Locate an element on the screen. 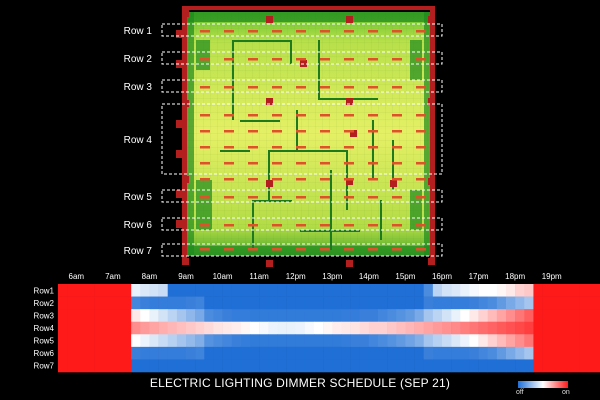  green-zone is located at coordinates (309, 251).